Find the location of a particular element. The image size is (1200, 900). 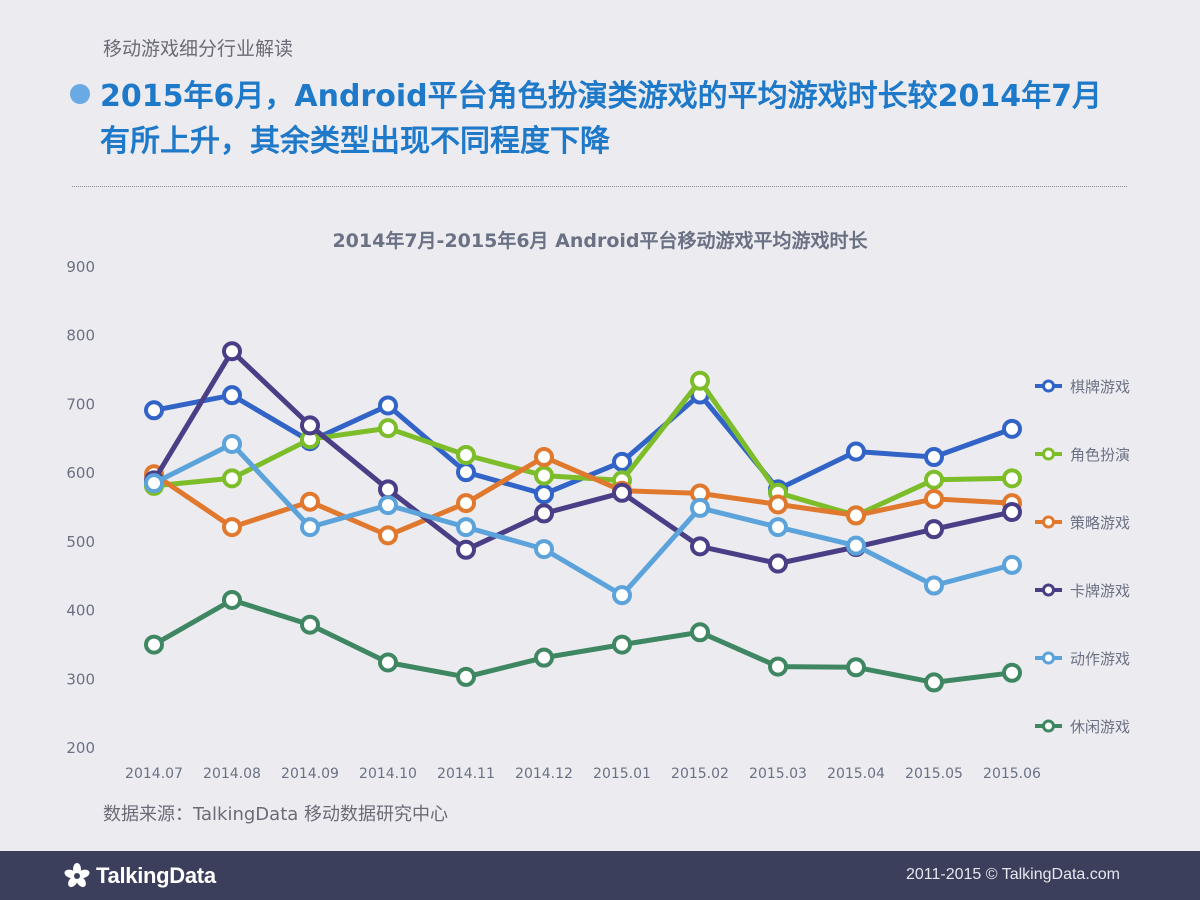

y-tick-label: 600 is located at coordinates (80, 473).